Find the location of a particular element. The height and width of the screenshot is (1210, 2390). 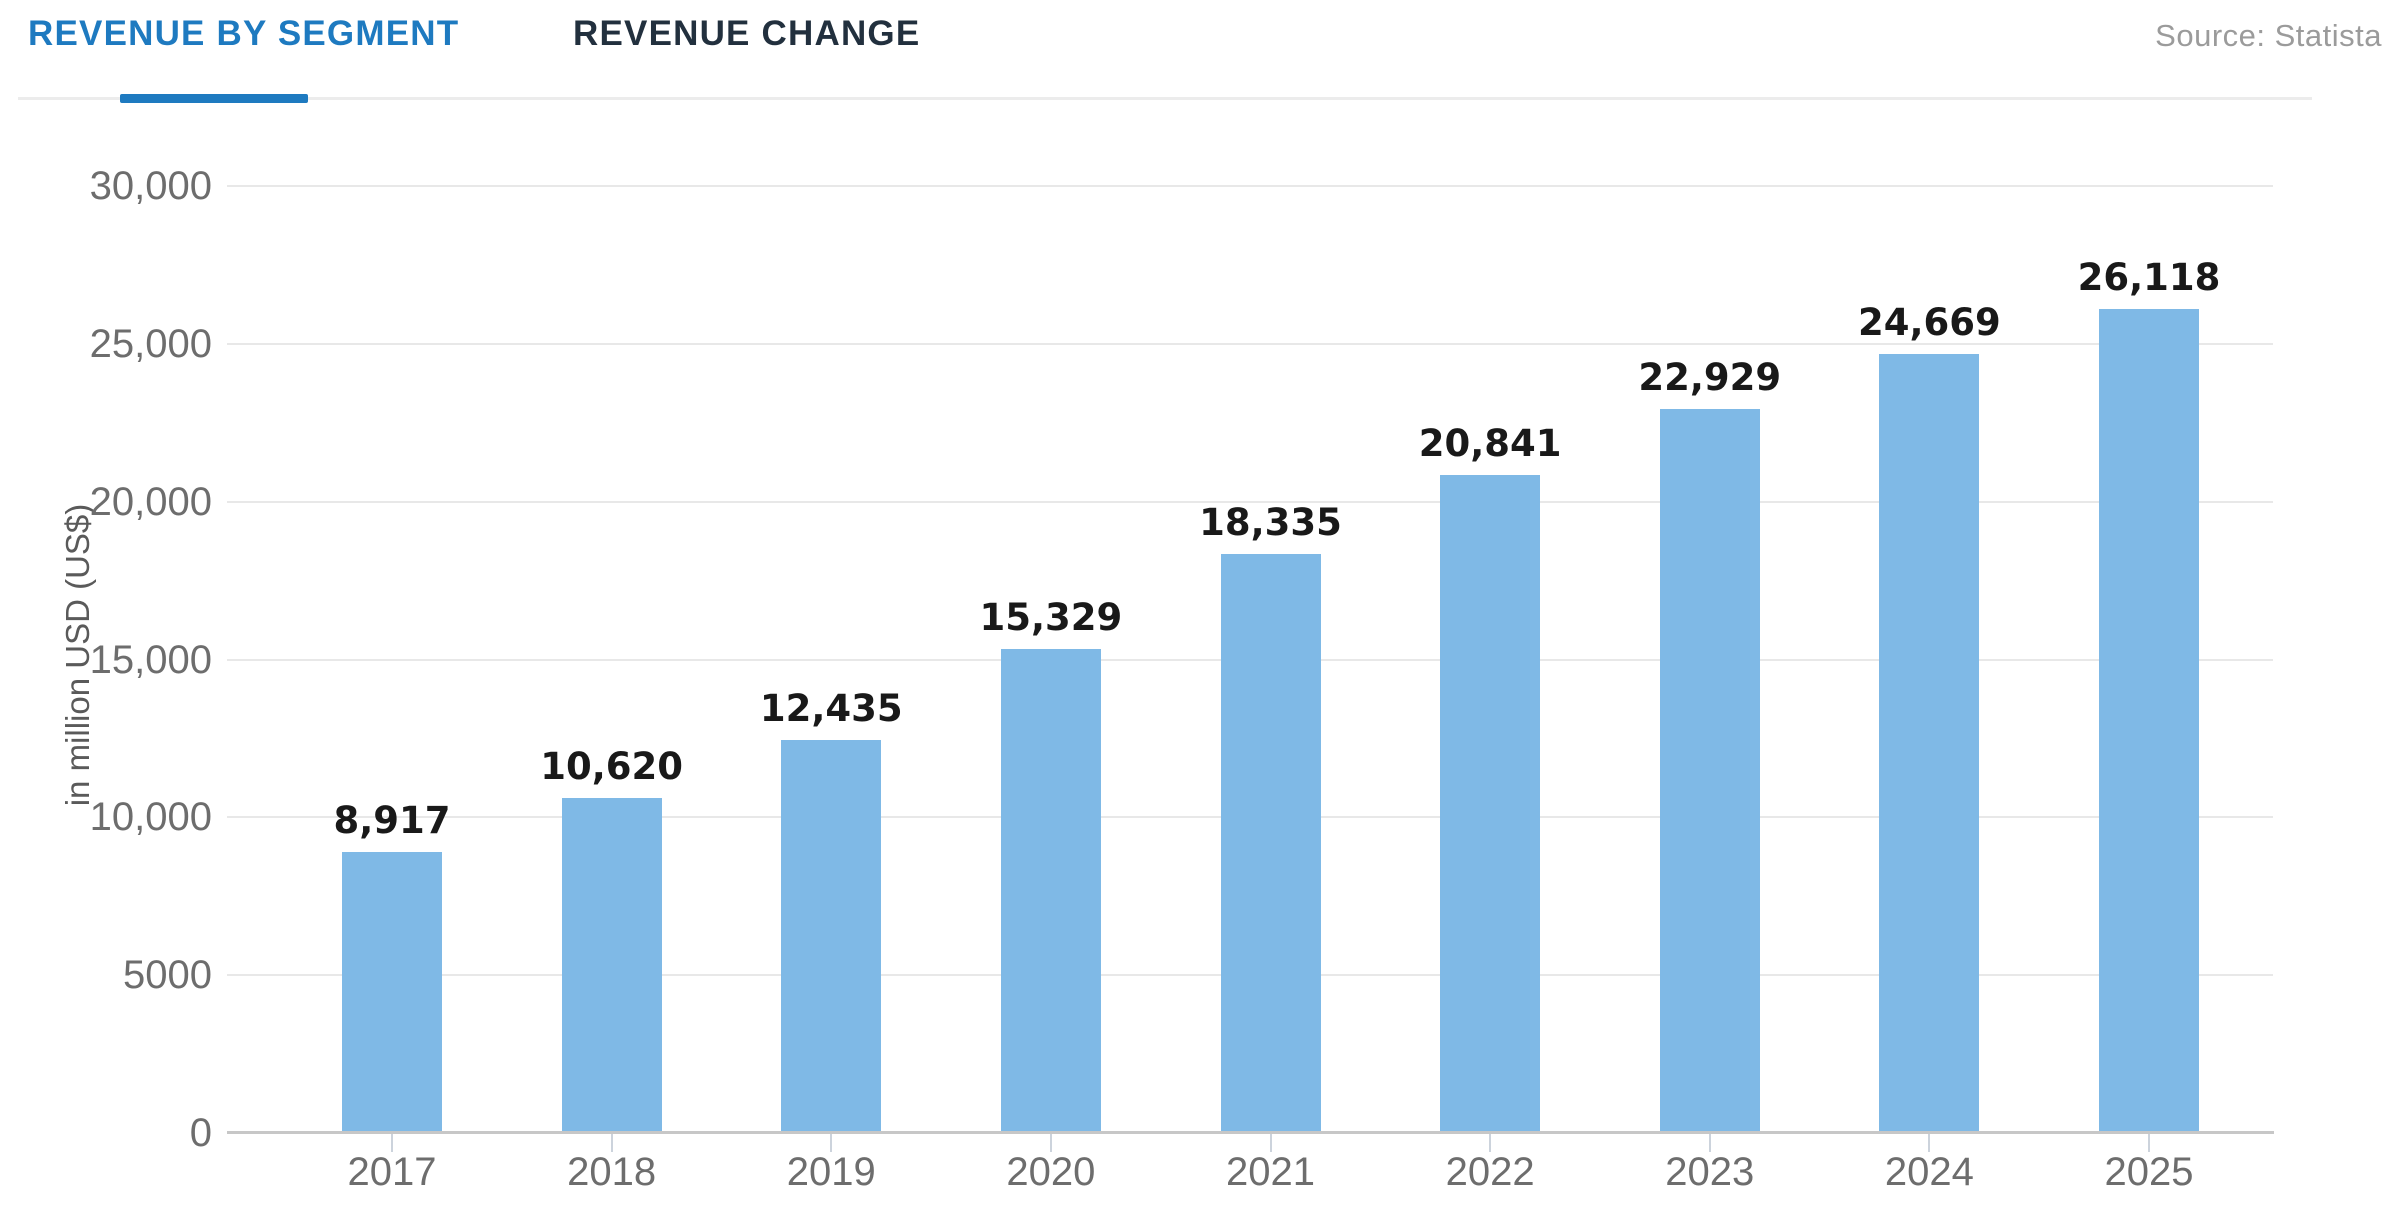

bar-2020 is located at coordinates (1050, 890).